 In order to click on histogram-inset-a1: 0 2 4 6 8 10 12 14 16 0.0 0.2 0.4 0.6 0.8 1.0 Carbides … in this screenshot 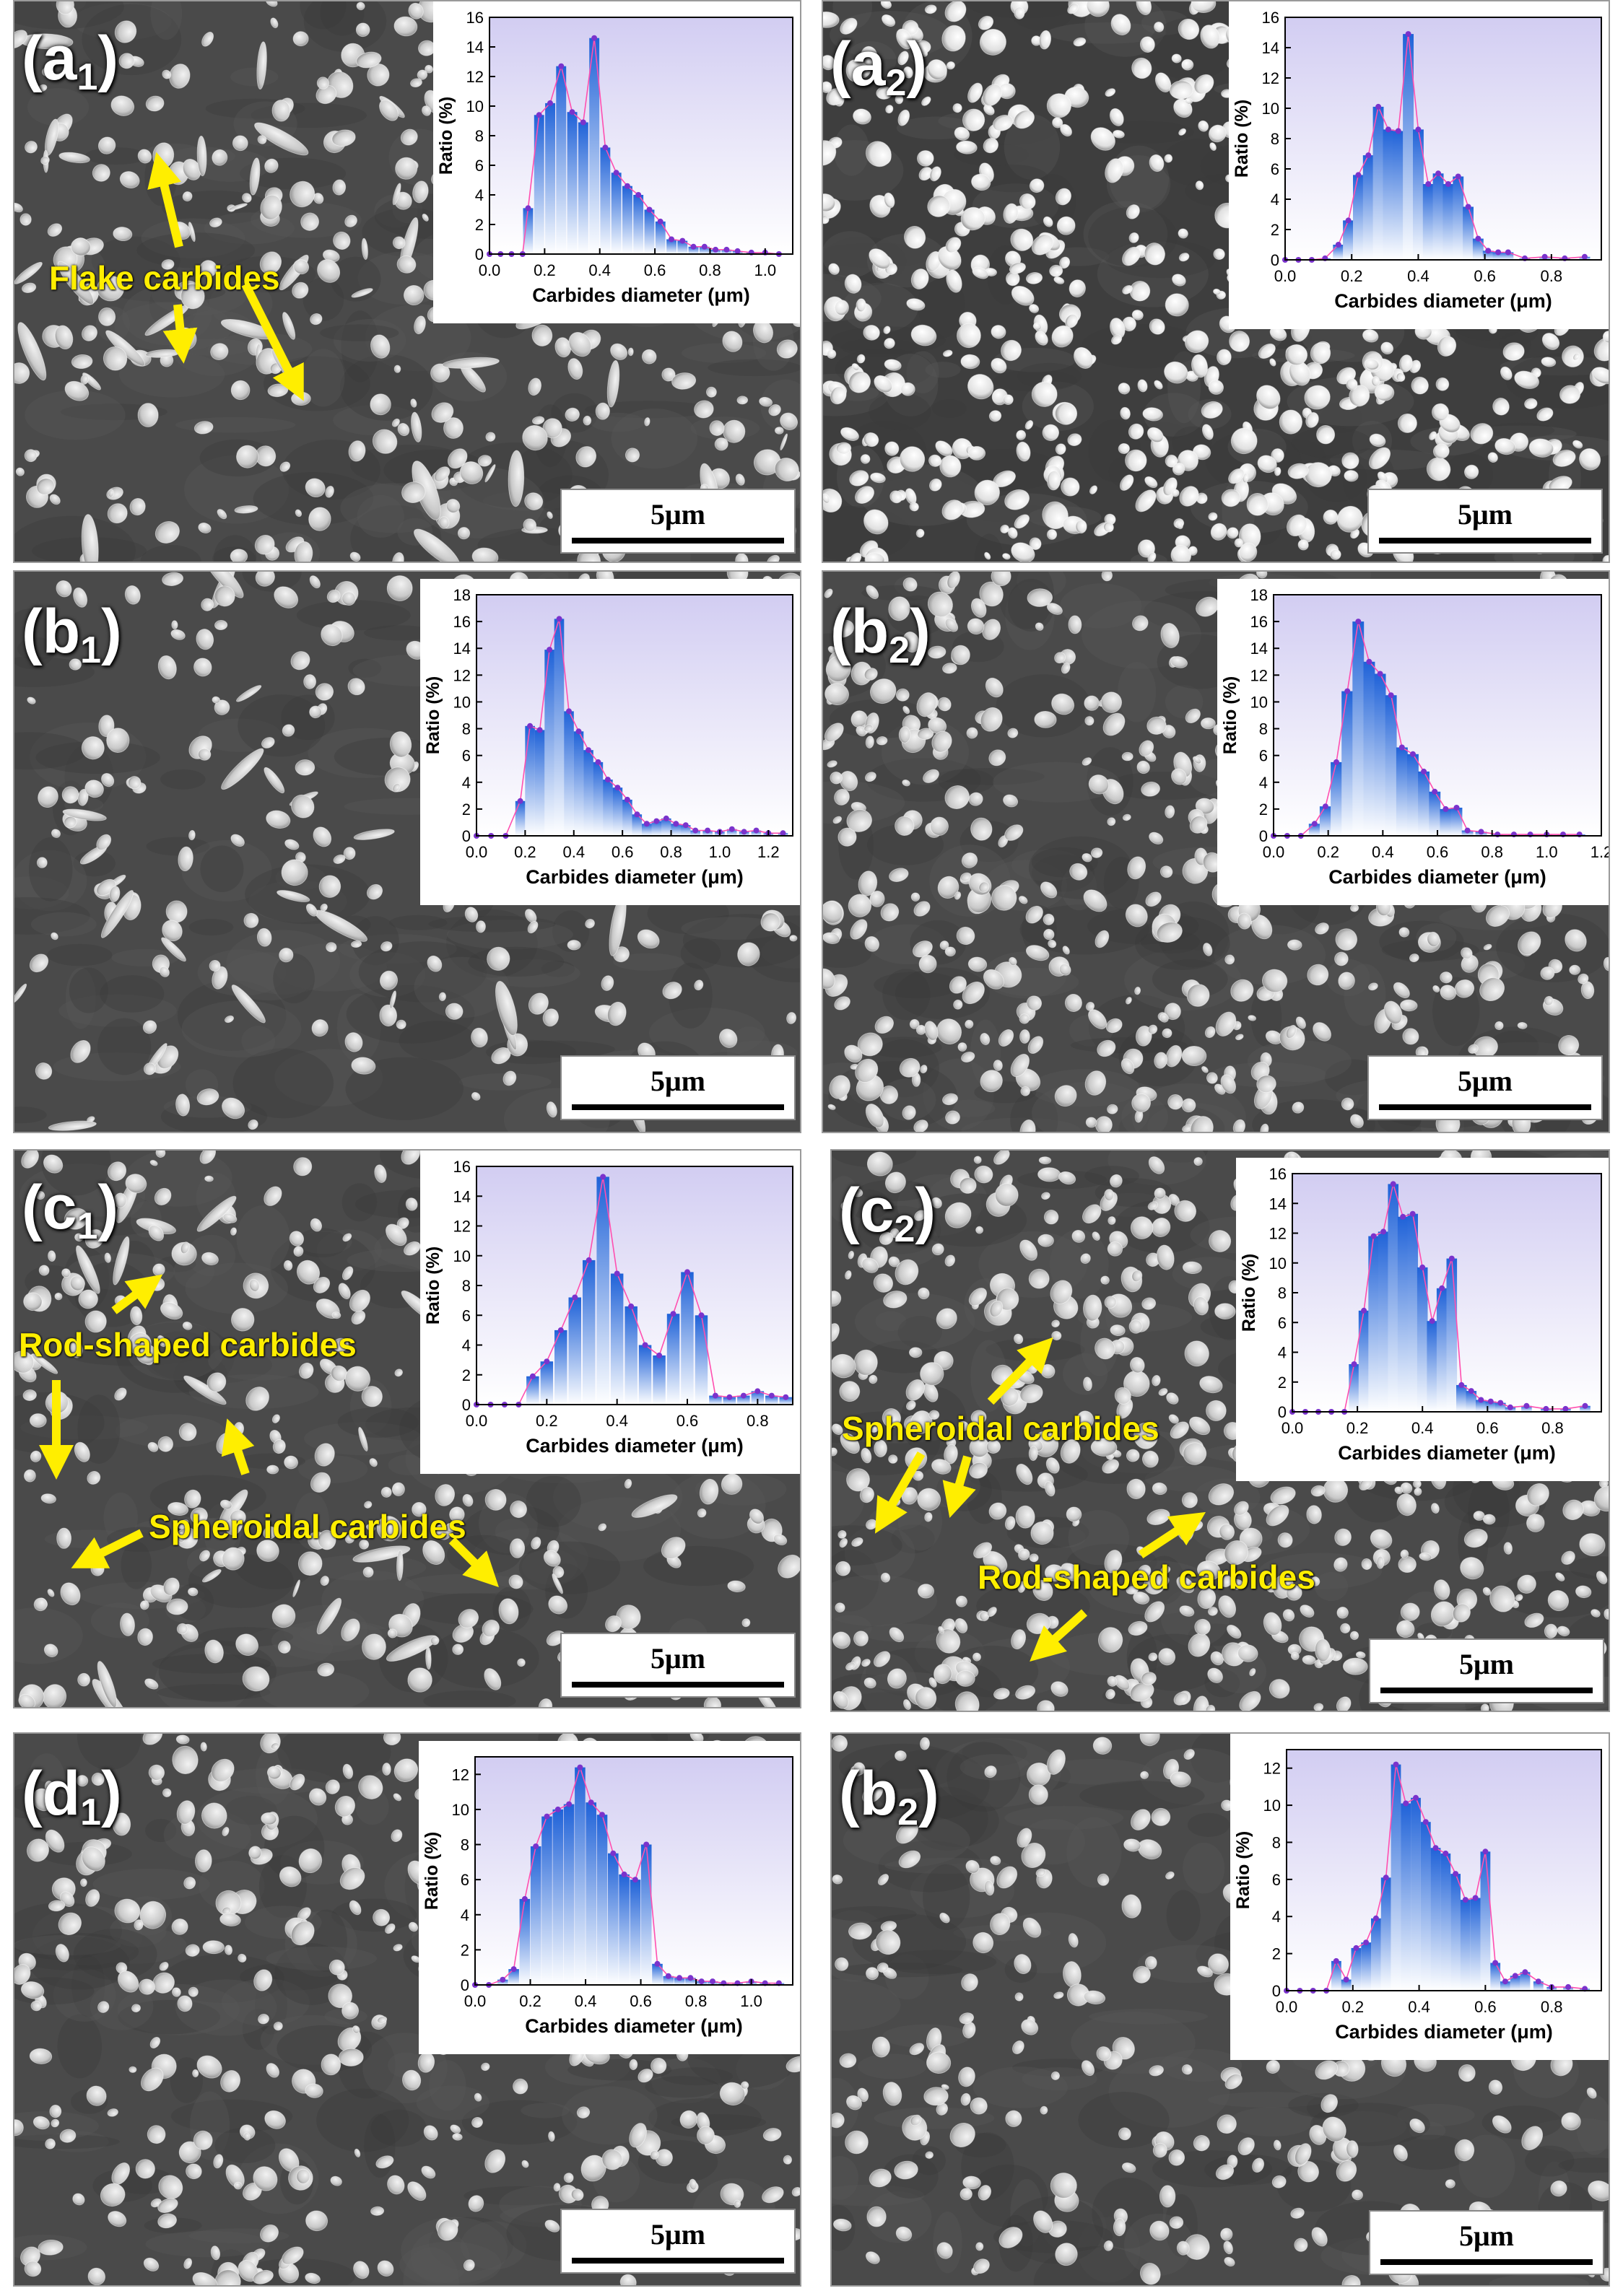, I will do `click(616, 162)`.